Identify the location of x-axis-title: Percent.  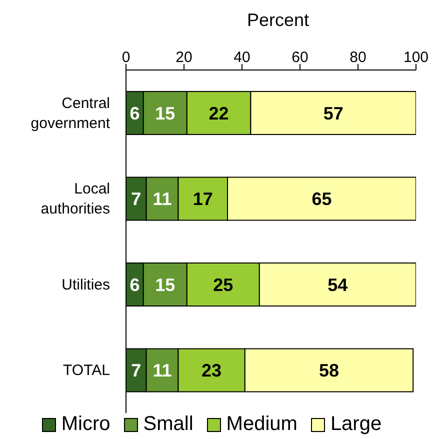
(278, 20).